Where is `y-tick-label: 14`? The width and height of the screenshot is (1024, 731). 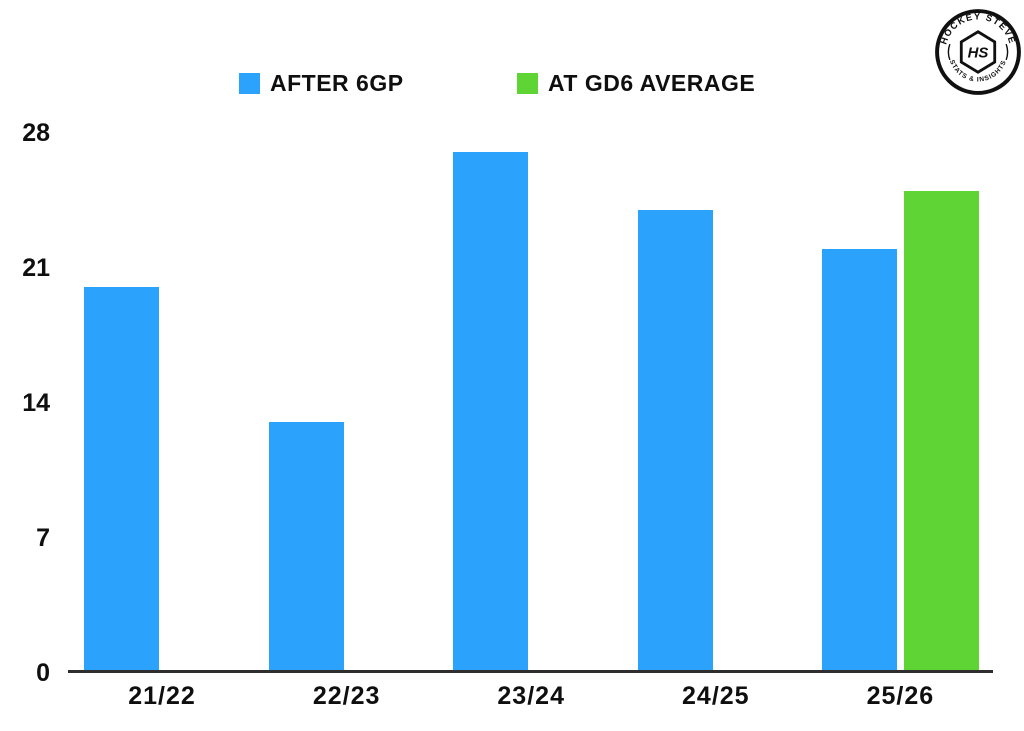 y-tick-label: 14 is located at coordinates (36, 403).